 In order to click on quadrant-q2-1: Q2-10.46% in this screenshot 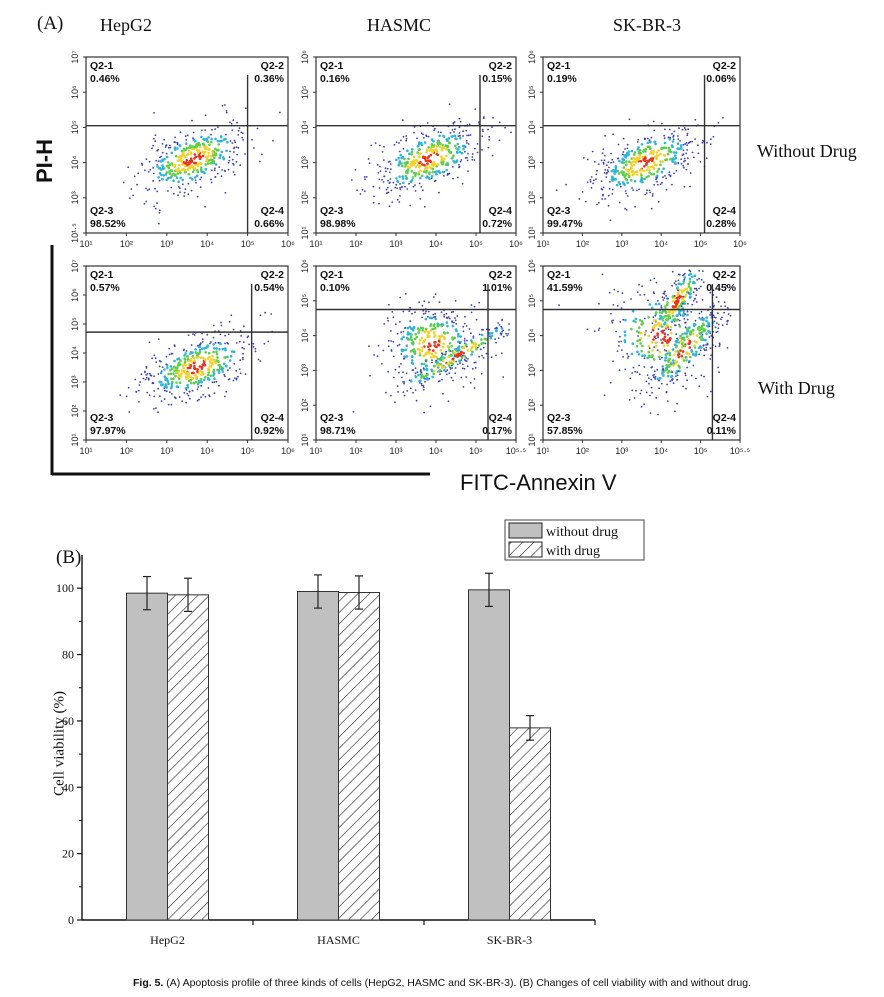, I will do `click(105, 72)`.